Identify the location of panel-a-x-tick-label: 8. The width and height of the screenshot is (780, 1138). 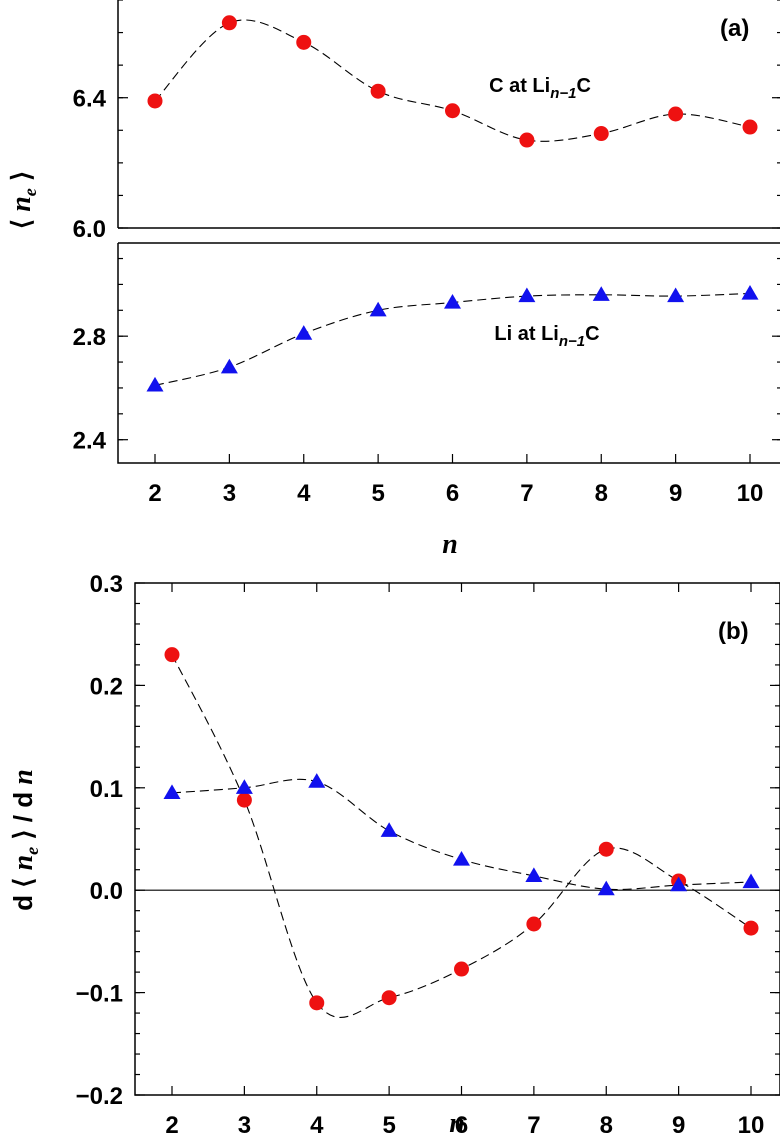
(601, 493).